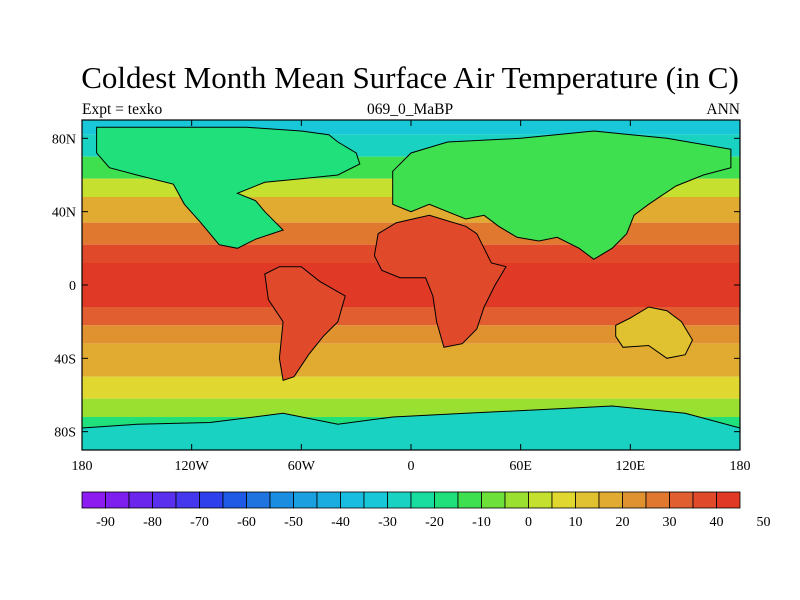 Image resolution: width=800 pixels, height=600 pixels. Describe the element at coordinates (199, 522) in the screenshot. I see `colorbar-label: -70` at that location.